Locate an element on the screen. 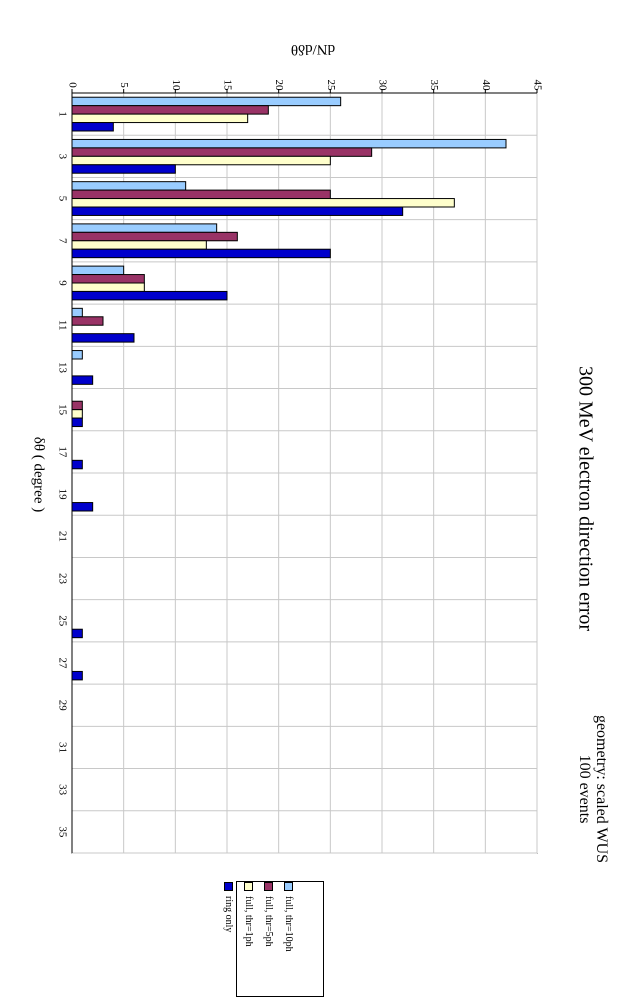  legend-label-full-thr-10ph: full, thr=10ph is located at coordinates (289, 924).